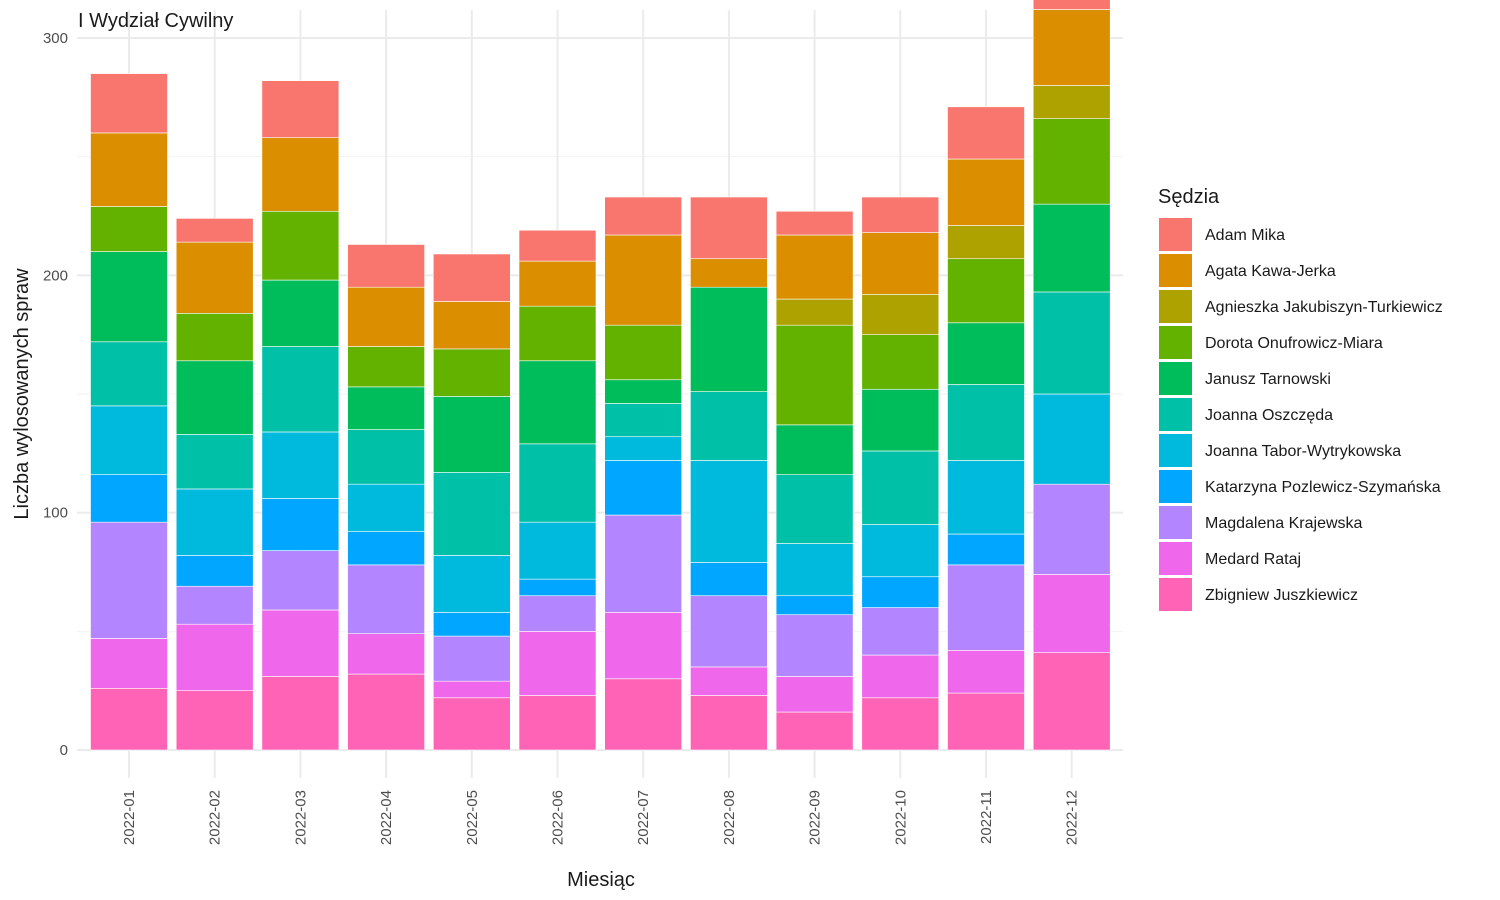  Describe the element at coordinates (129, 817) in the screenshot. I see `x-tick-label: 2022-01` at that location.